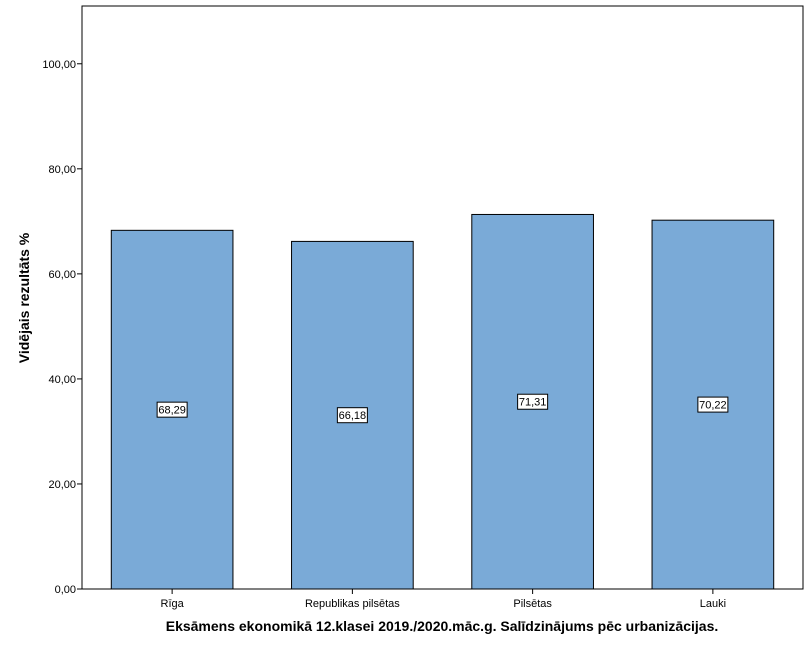 This screenshot has width=811, height=649. I want to click on y-tick-label: 20,00, so click(62, 485).